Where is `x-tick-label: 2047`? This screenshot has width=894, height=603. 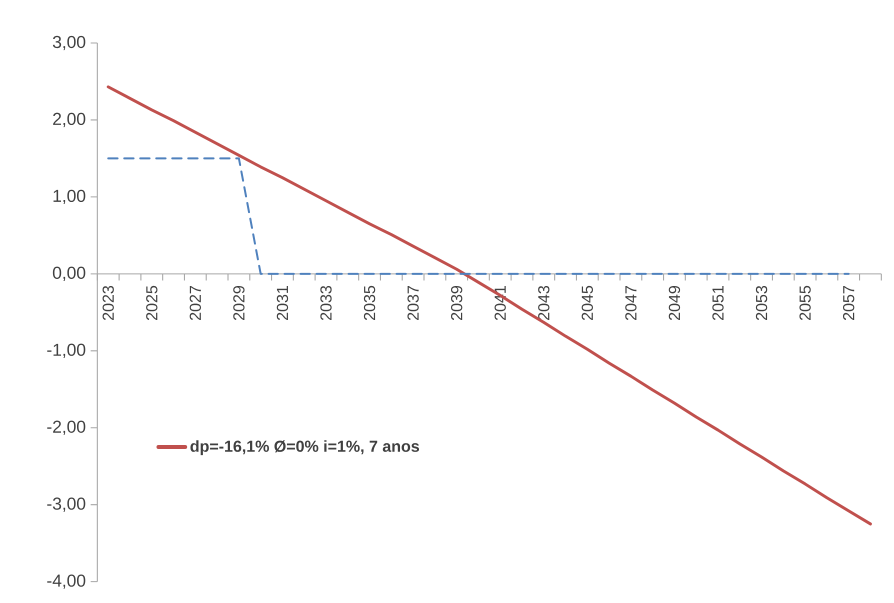
x-tick-label: 2047 is located at coordinates (631, 303).